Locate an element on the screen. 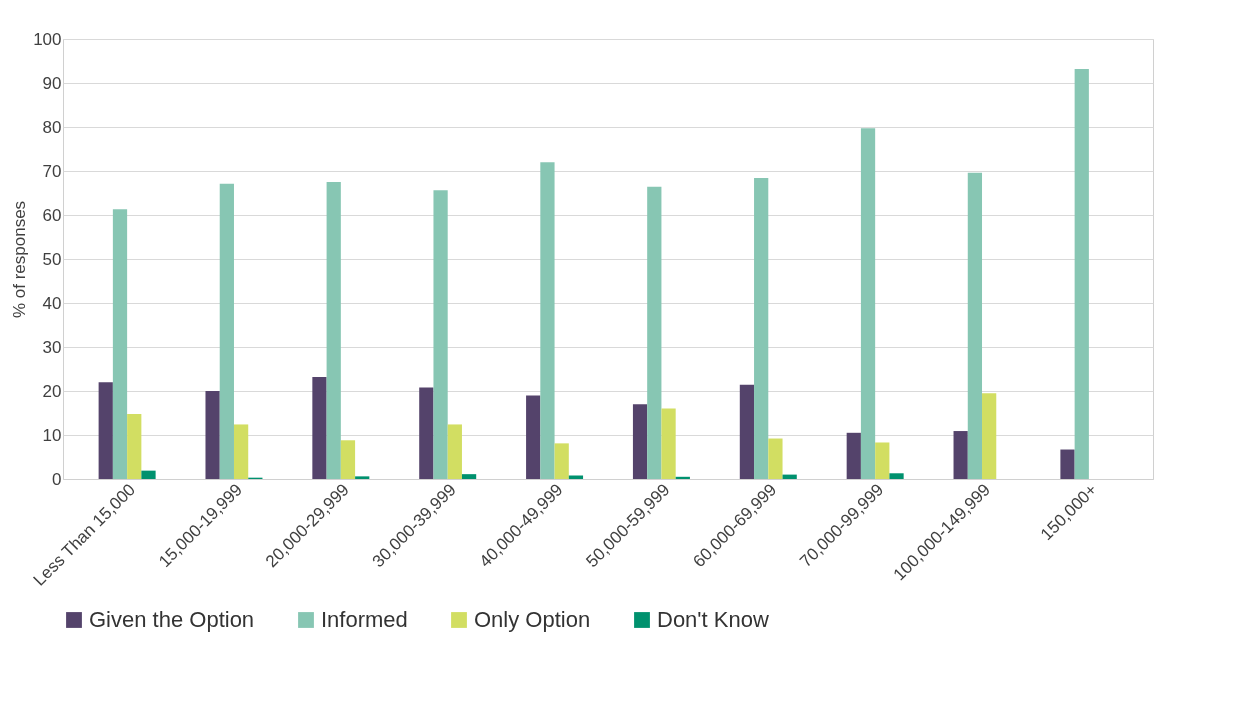 The width and height of the screenshot is (1247, 706). legend-label: Given the Option is located at coordinates (172, 619).